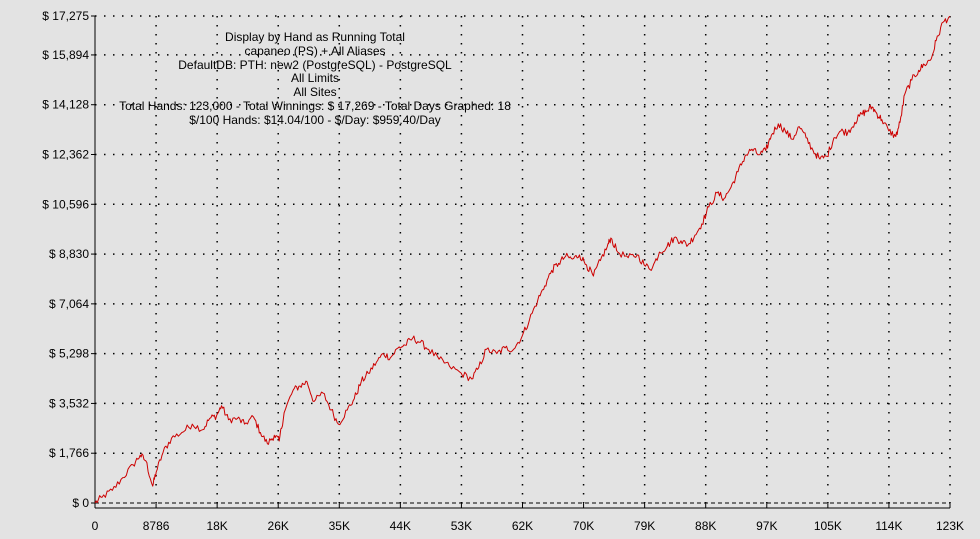  What do you see at coordinates (583, 526) in the screenshot?
I see `x-tick-label: 70K` at bounding box center [583, 526].